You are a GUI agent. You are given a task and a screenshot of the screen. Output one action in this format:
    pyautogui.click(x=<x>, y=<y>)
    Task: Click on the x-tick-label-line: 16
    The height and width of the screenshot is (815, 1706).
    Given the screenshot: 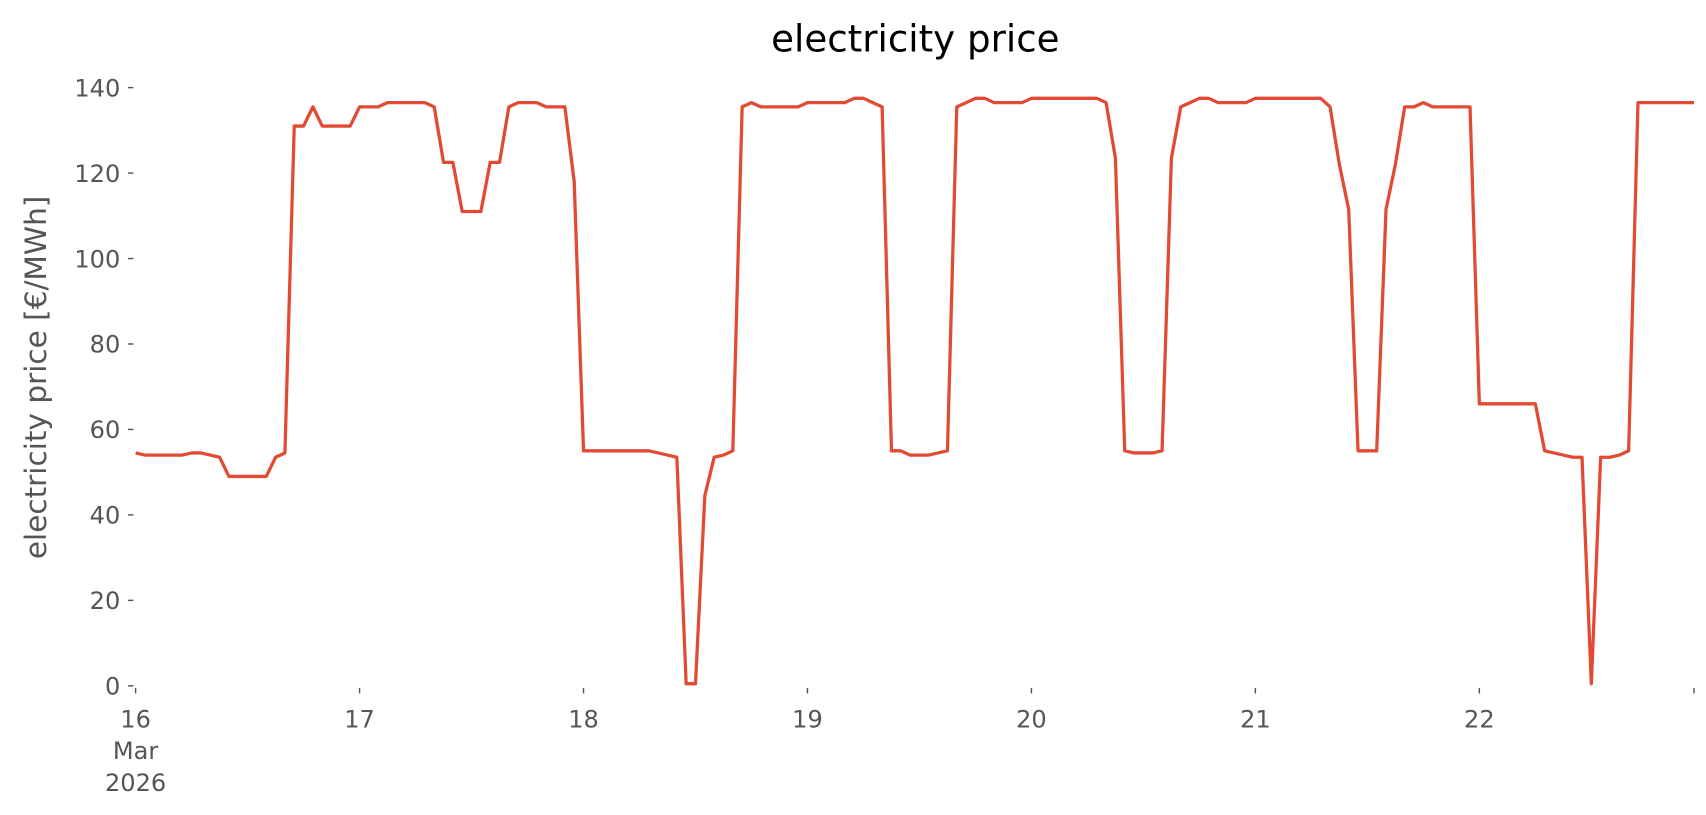 What is the action you would take?
    pyautogui.click(x=135, y=719)
    